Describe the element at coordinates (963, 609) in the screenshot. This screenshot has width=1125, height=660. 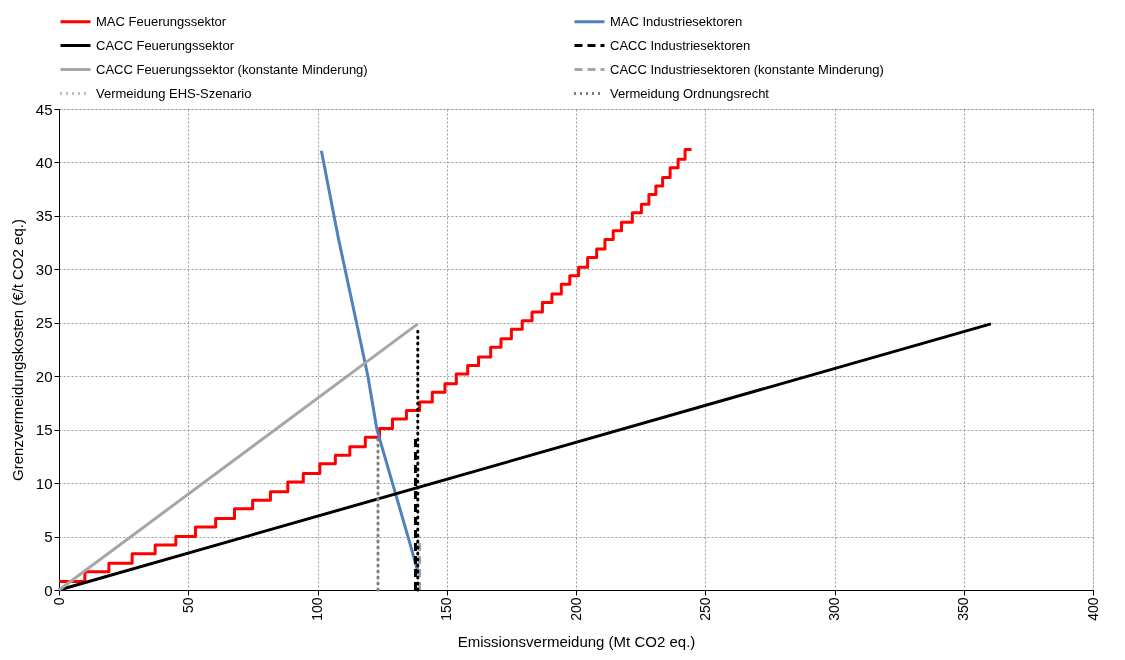
I see `x-tick-label: 350` at that location.